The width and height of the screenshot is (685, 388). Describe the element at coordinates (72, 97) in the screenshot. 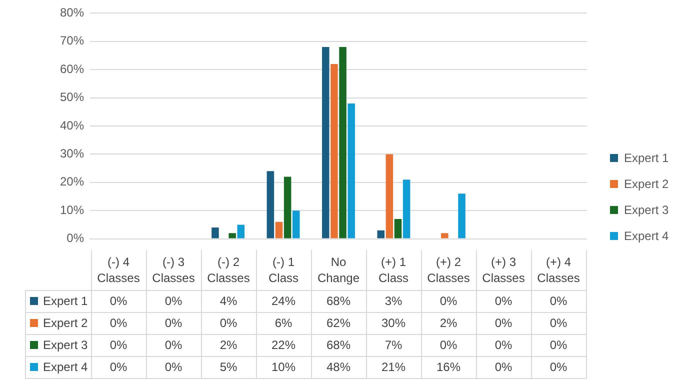

I see `y-tick-label: 50%` at that location.